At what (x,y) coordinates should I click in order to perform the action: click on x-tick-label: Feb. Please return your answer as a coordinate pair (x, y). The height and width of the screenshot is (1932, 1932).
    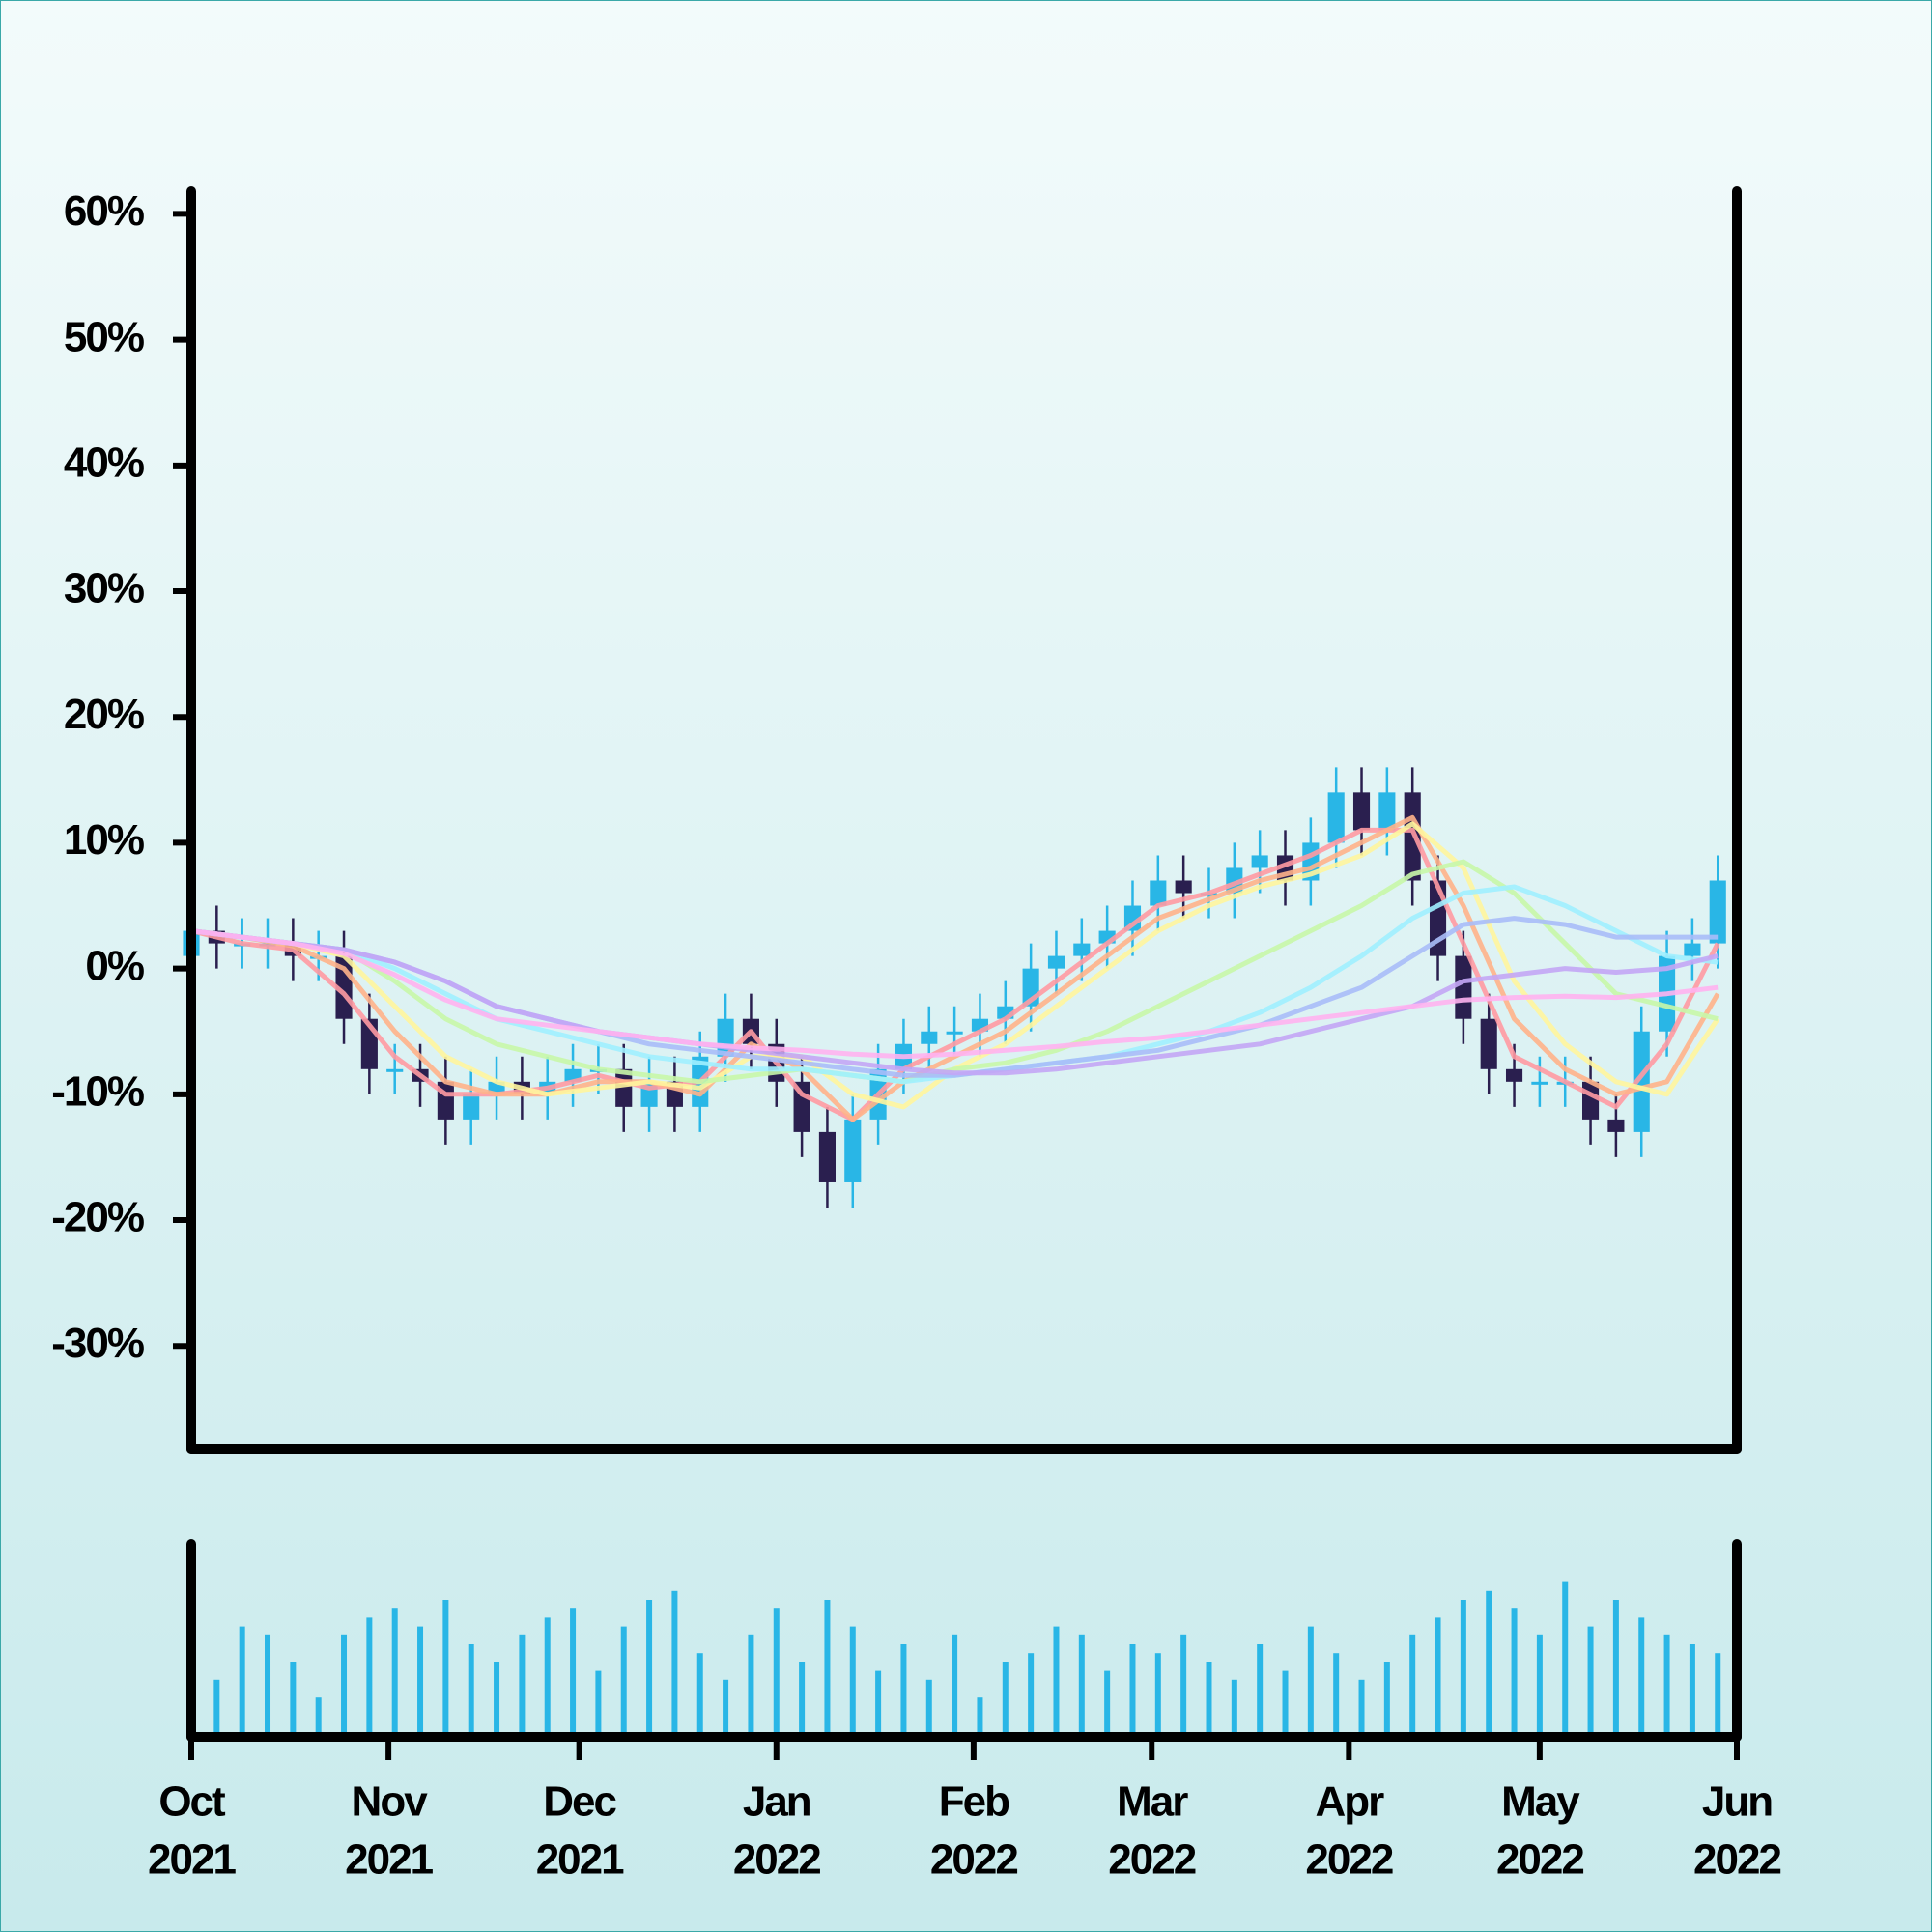
    Looking at the image, I should click on (974, 1802).